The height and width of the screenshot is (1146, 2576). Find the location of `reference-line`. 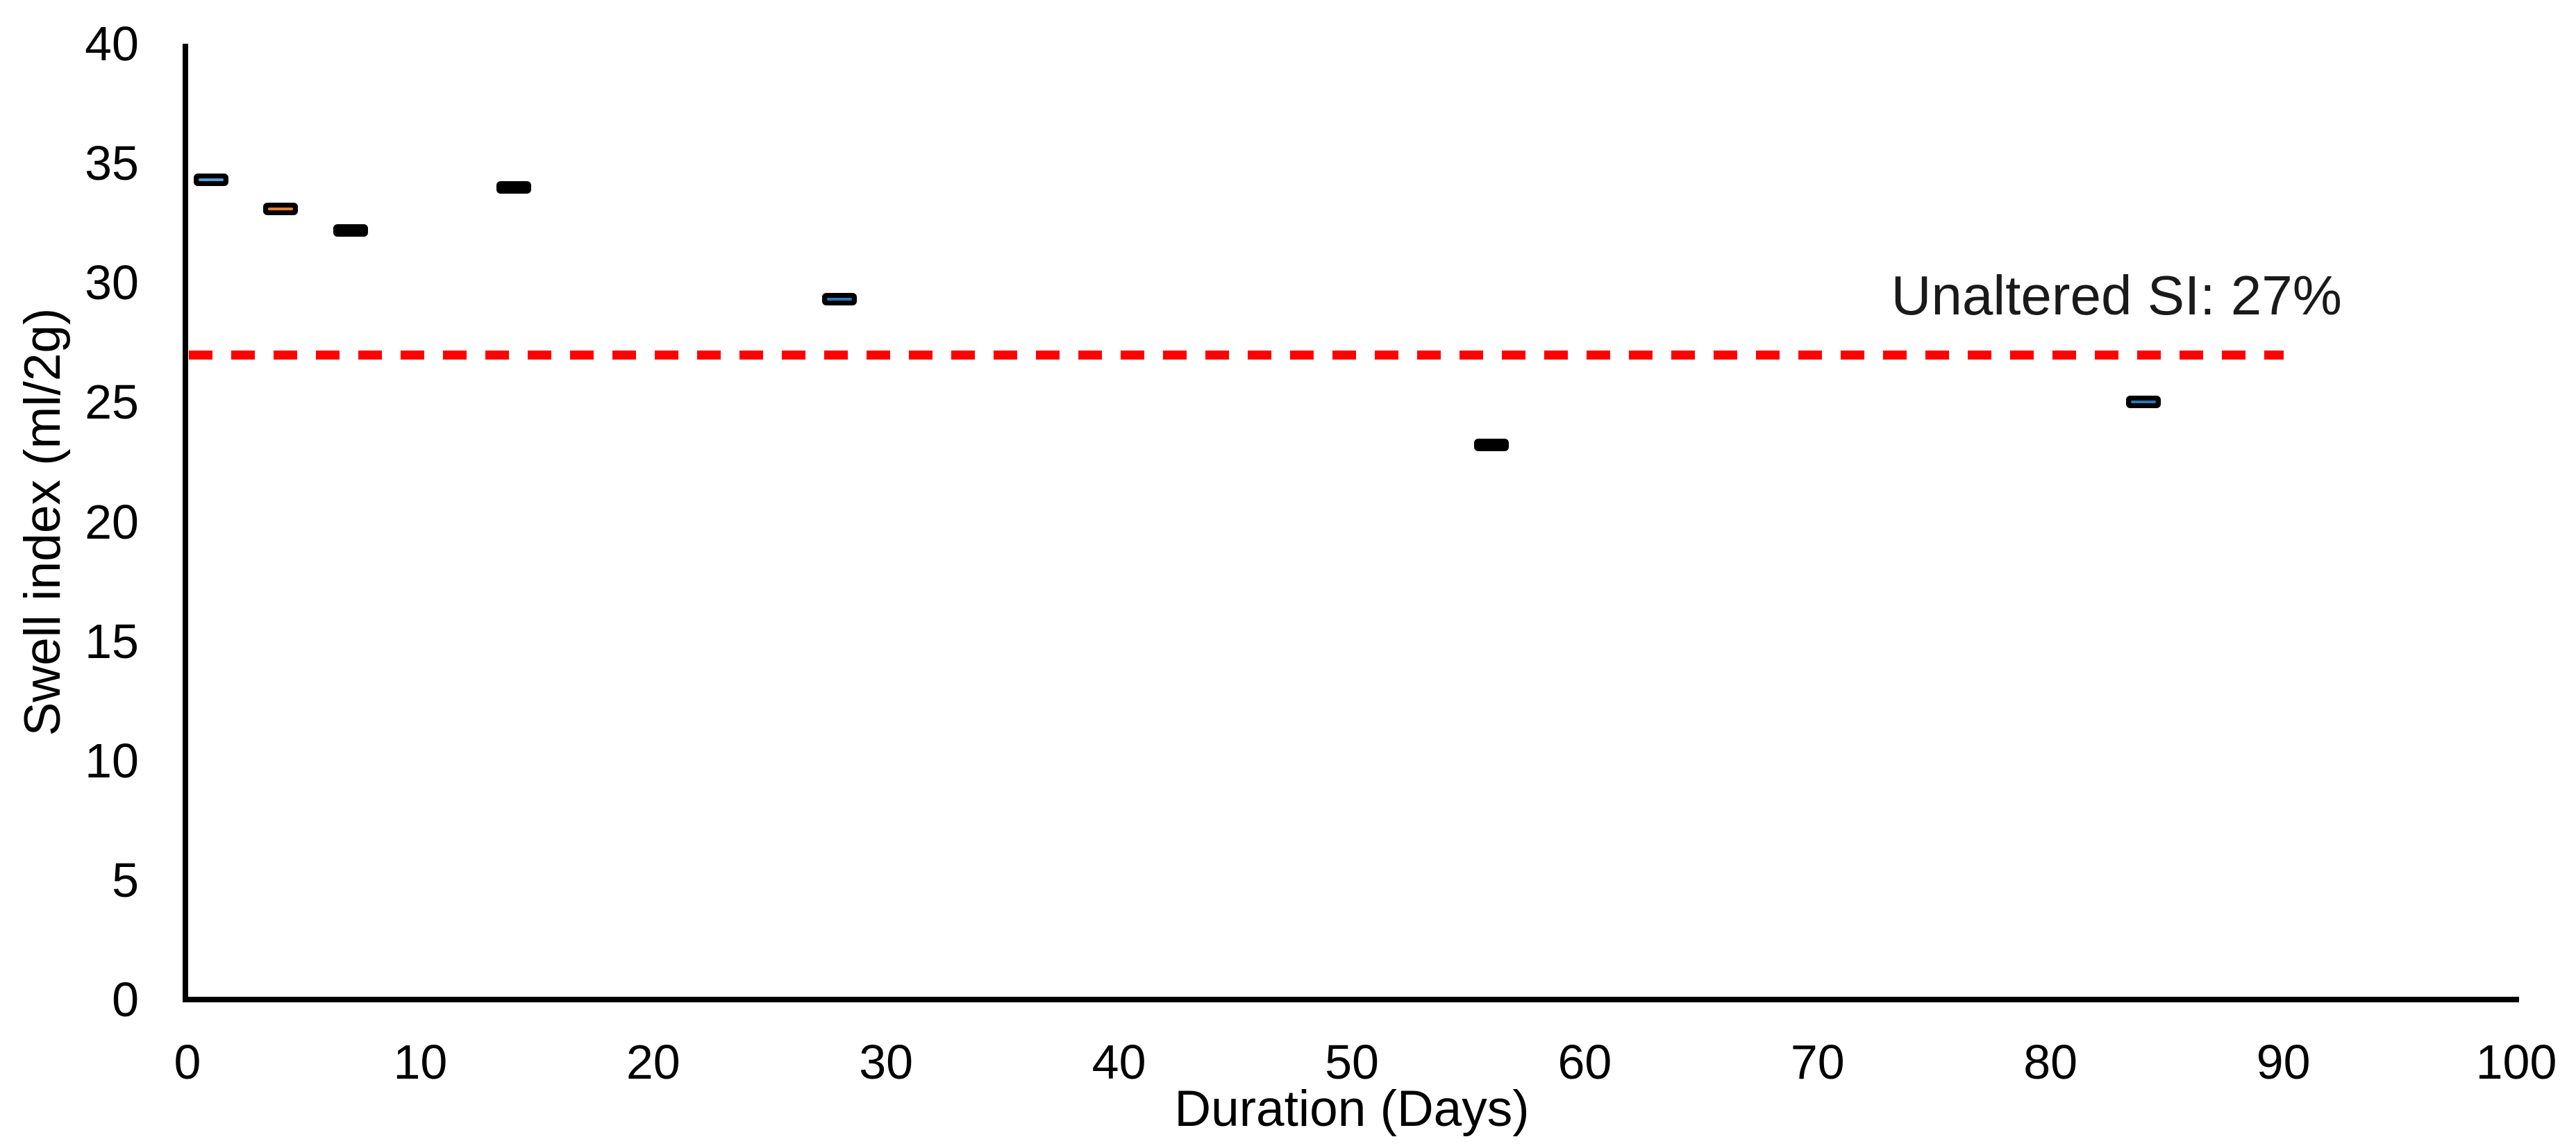

reference-line is located at coordinates (1236, 355).